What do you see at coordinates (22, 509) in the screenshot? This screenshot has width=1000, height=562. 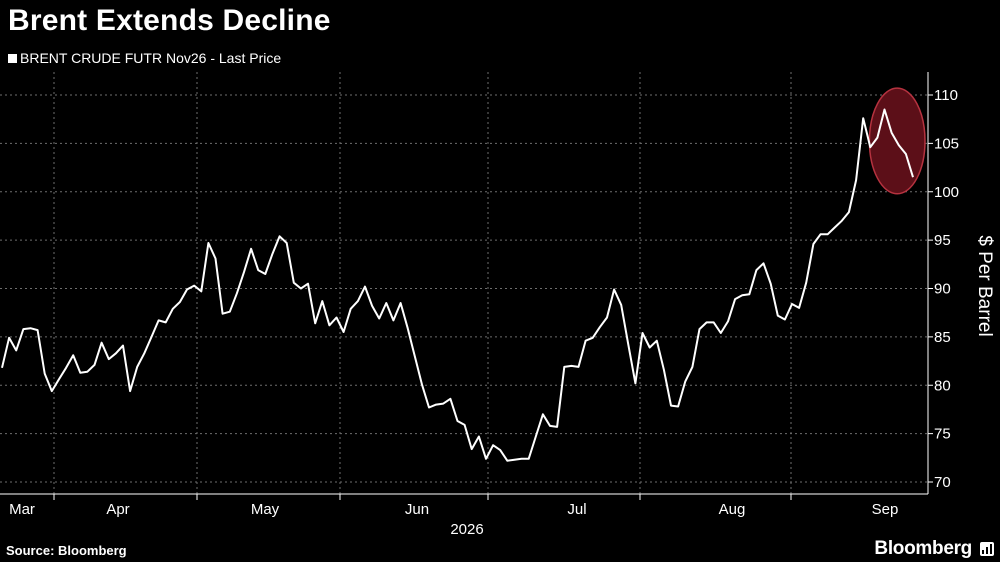 I see `x-tick-label-mar: Mar` at bounding box center [22, 509].